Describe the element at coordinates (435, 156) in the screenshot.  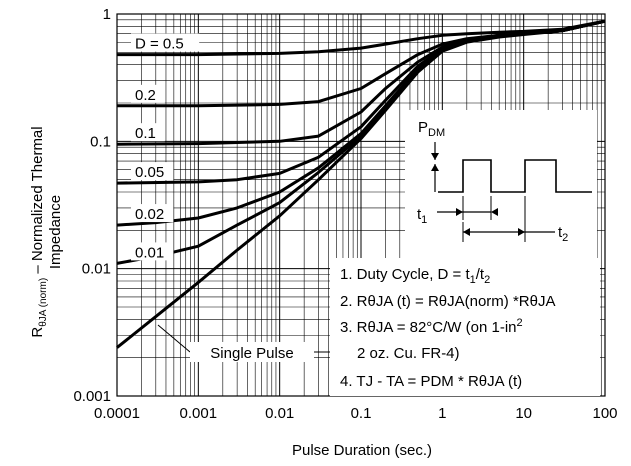
I see `pdm-arrowhead-down` at that location.